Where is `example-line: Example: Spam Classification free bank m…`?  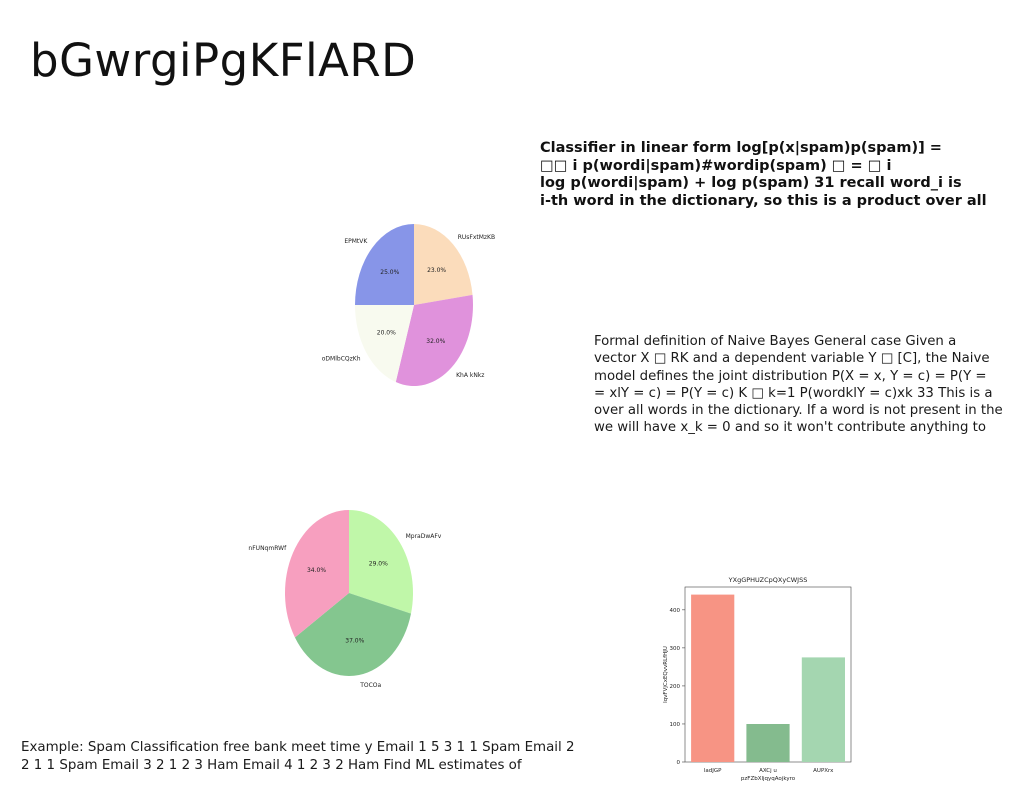
example-line: Example: Spam Classification free bank m… is located at coordinates (298, 747).